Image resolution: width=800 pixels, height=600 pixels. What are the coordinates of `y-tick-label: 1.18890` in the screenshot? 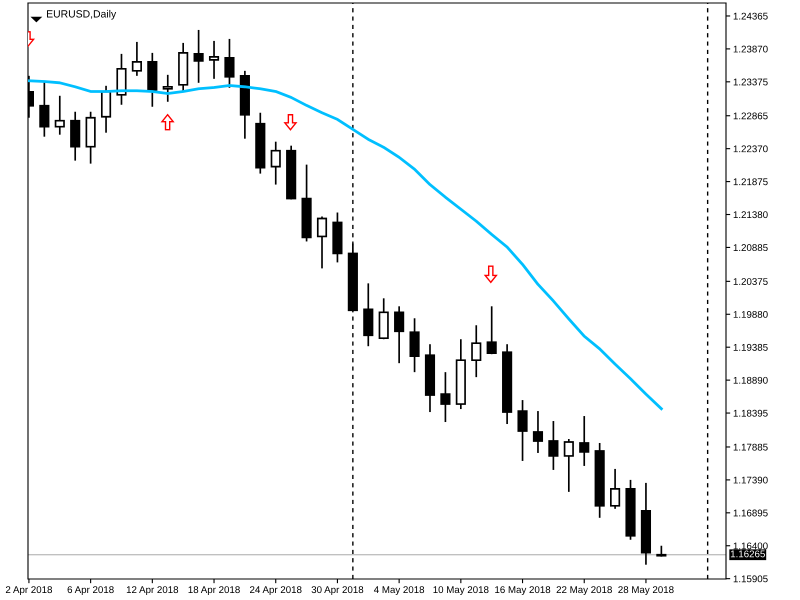 It's located at (751, 380).